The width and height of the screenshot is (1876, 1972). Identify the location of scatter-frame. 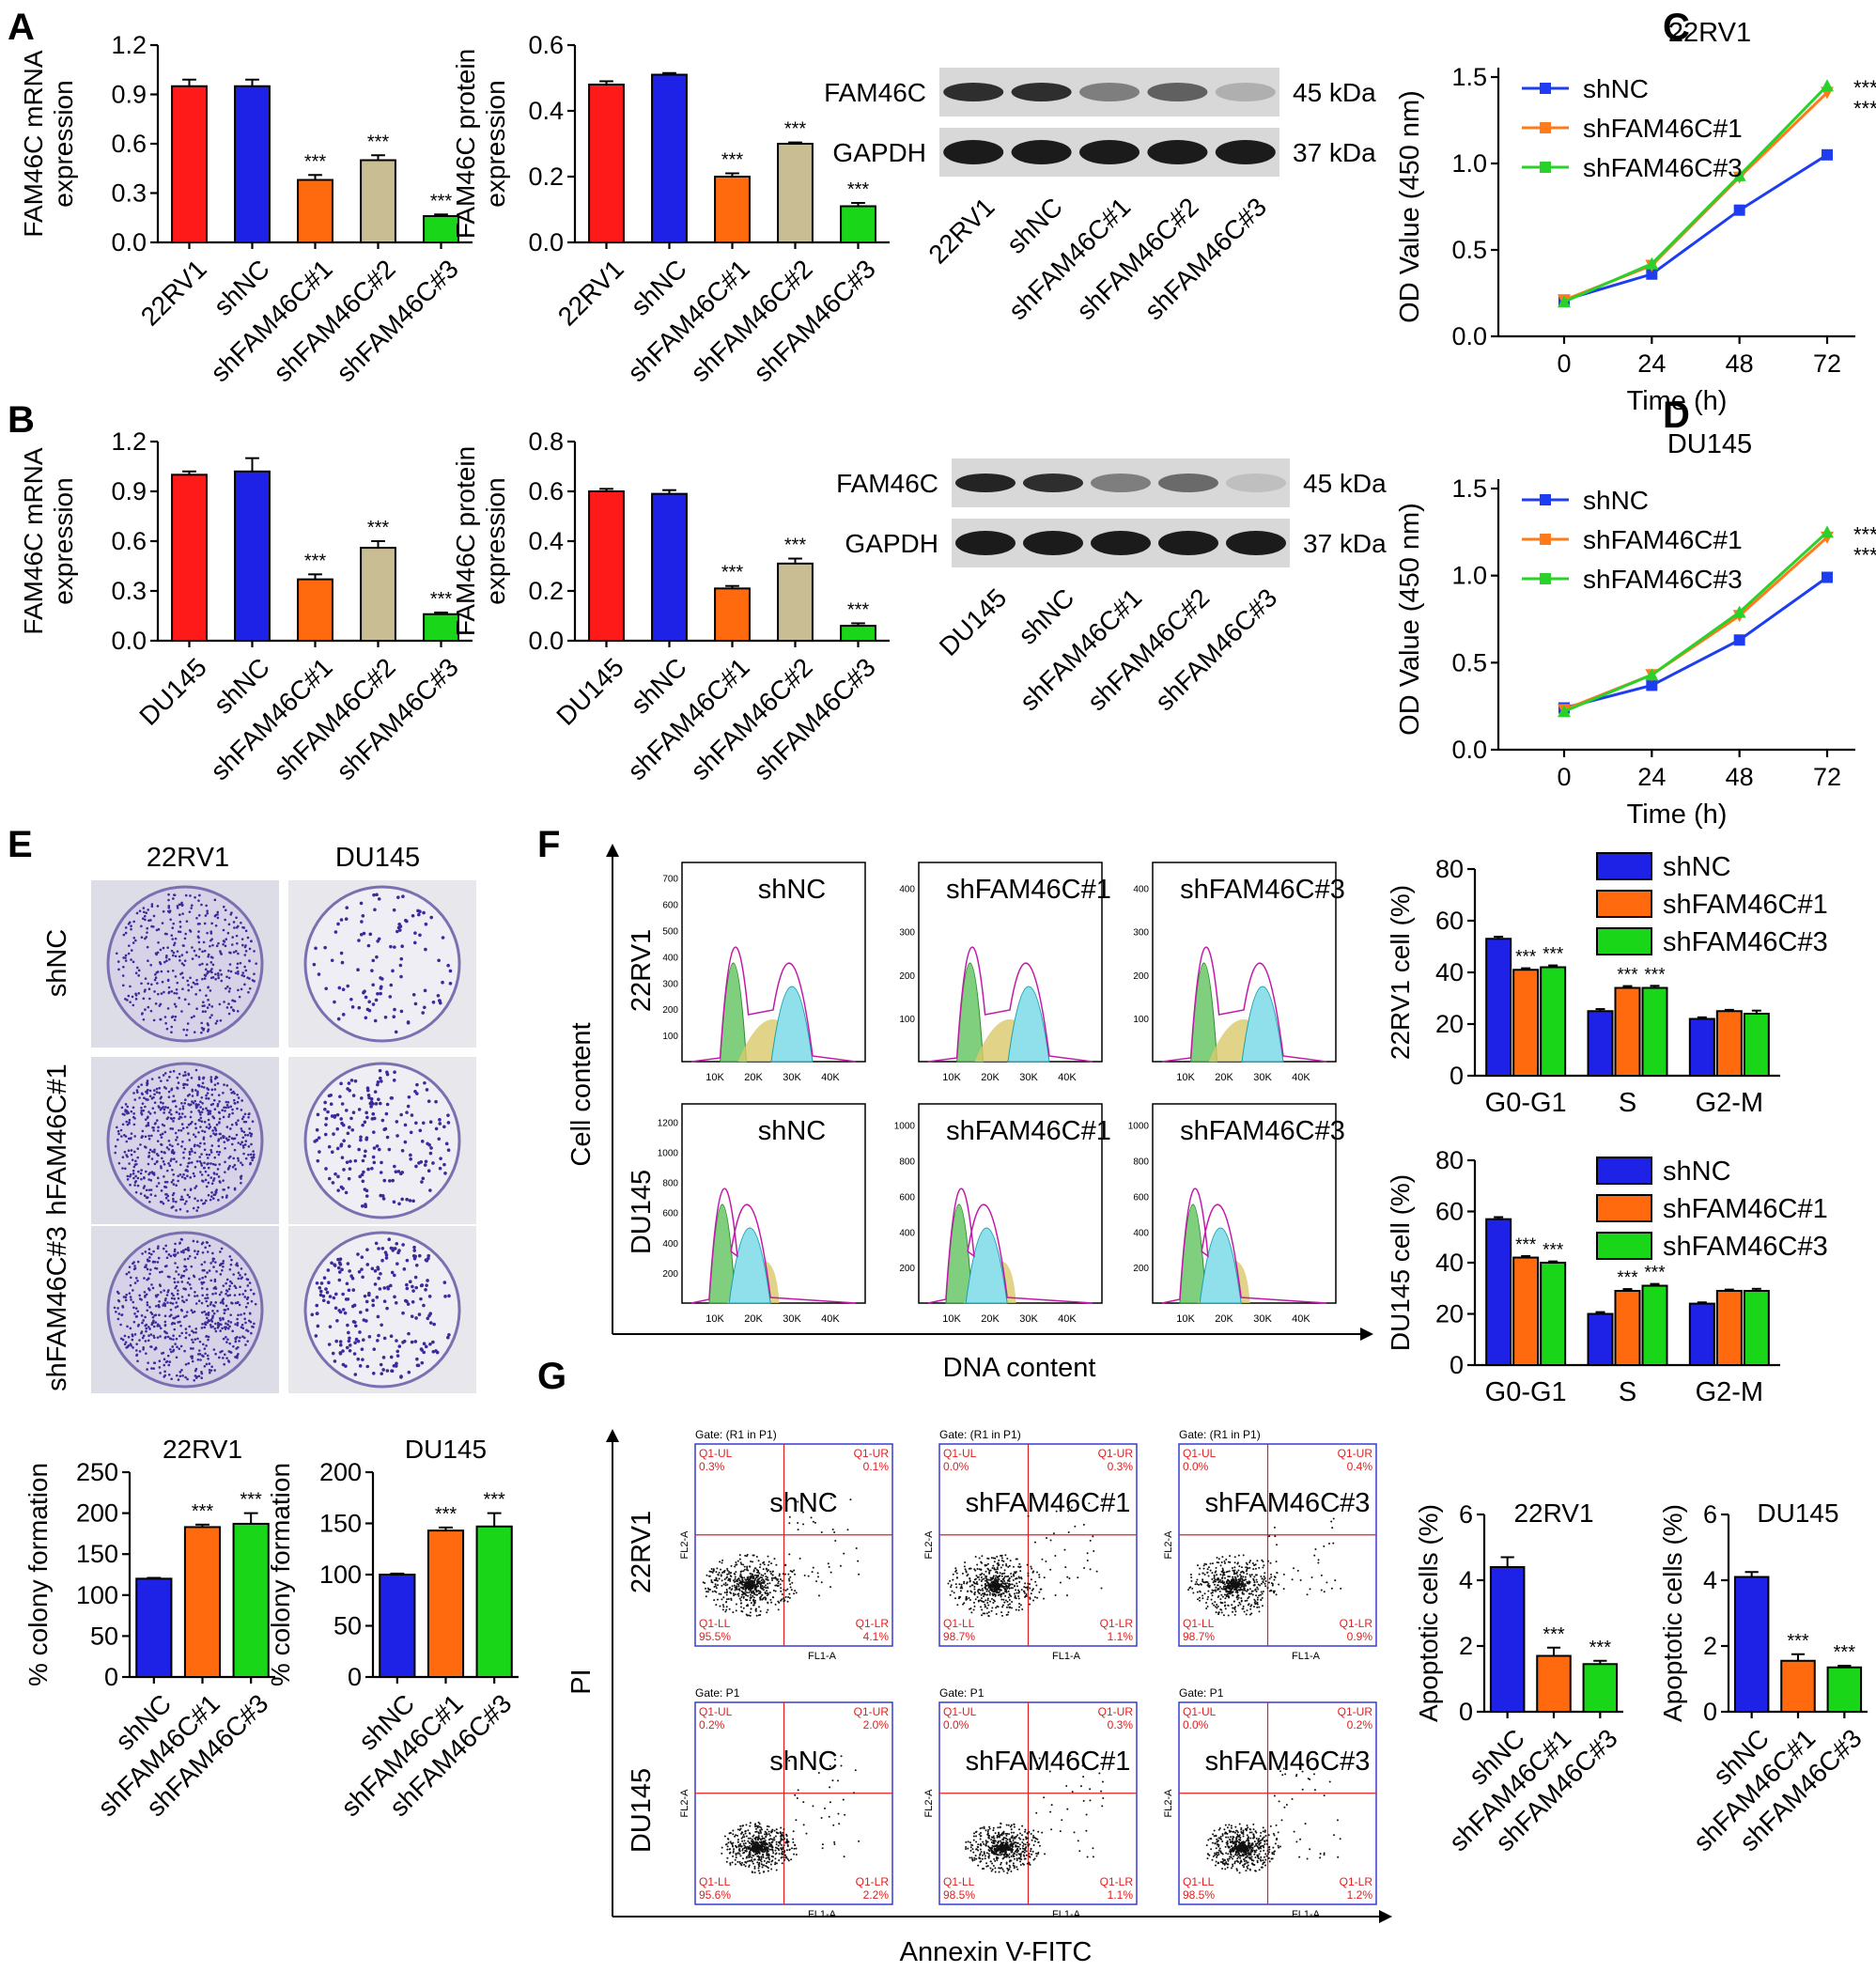
(1038, 1545).